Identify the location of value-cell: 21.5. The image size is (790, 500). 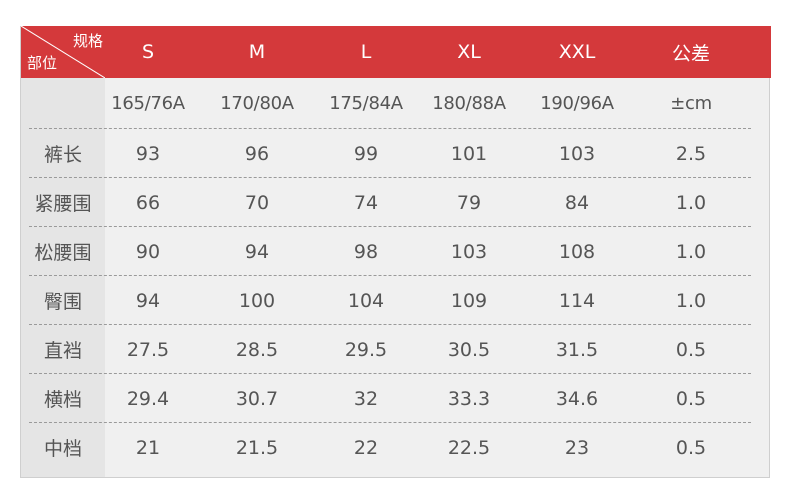
(257, 447).